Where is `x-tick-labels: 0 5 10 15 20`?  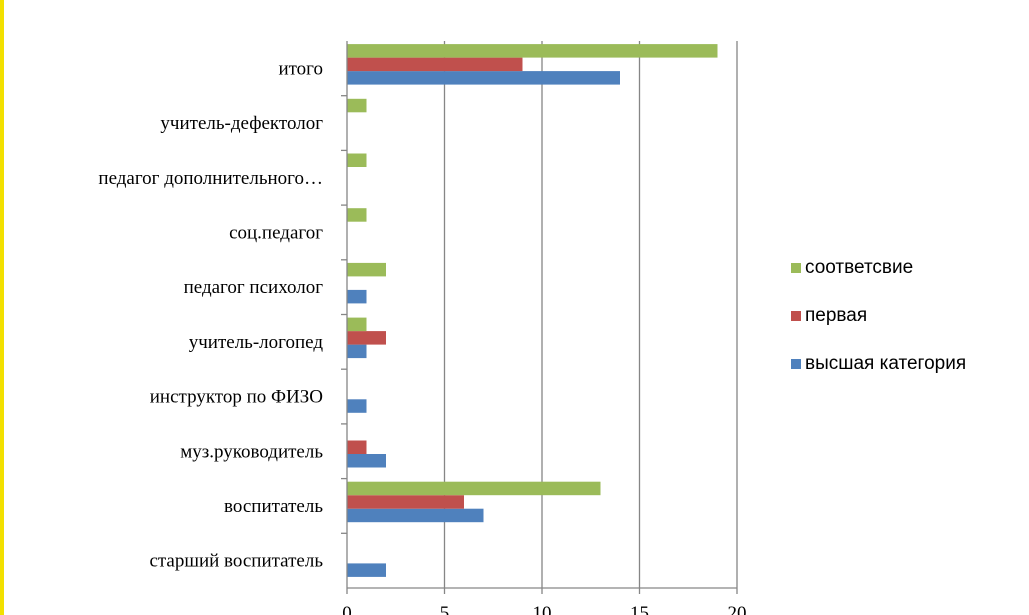 x-tick-labels: 0 5 10 15 20 is located at coordinates (544, 609).